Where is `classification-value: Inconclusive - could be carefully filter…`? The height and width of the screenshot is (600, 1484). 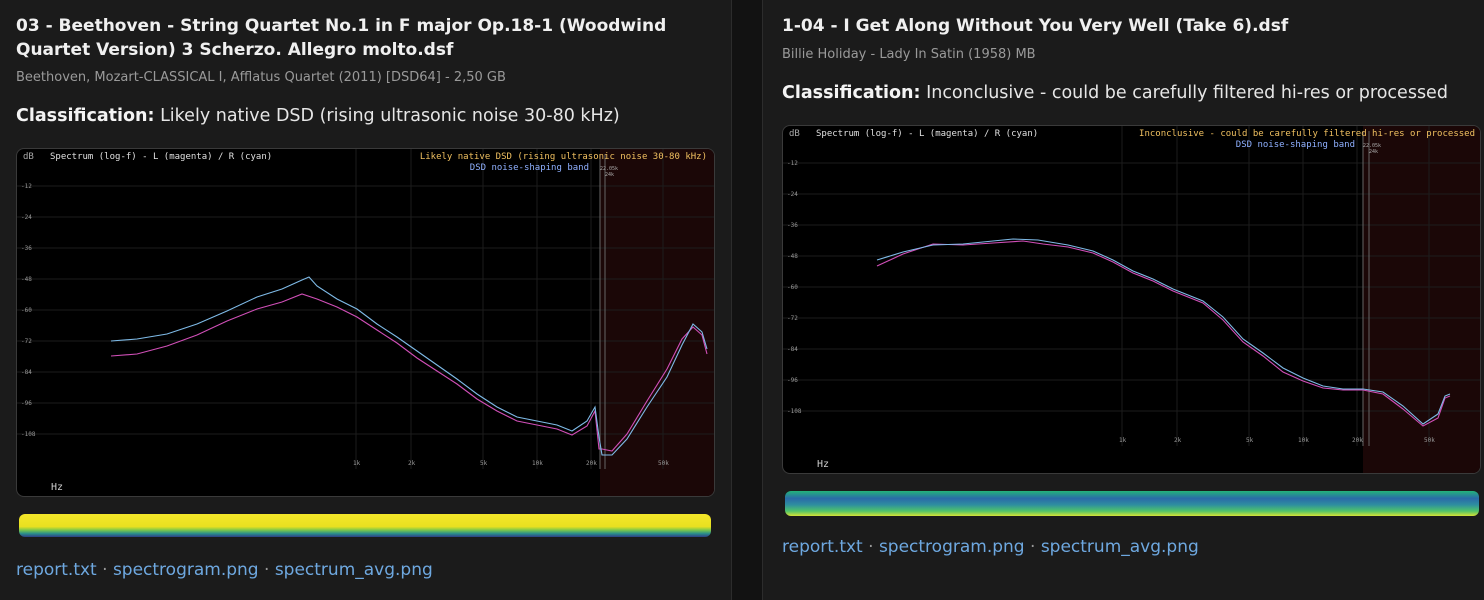 classification-value: Inconclusive - could be carefully filter… is located at coordinates (1187, 93).